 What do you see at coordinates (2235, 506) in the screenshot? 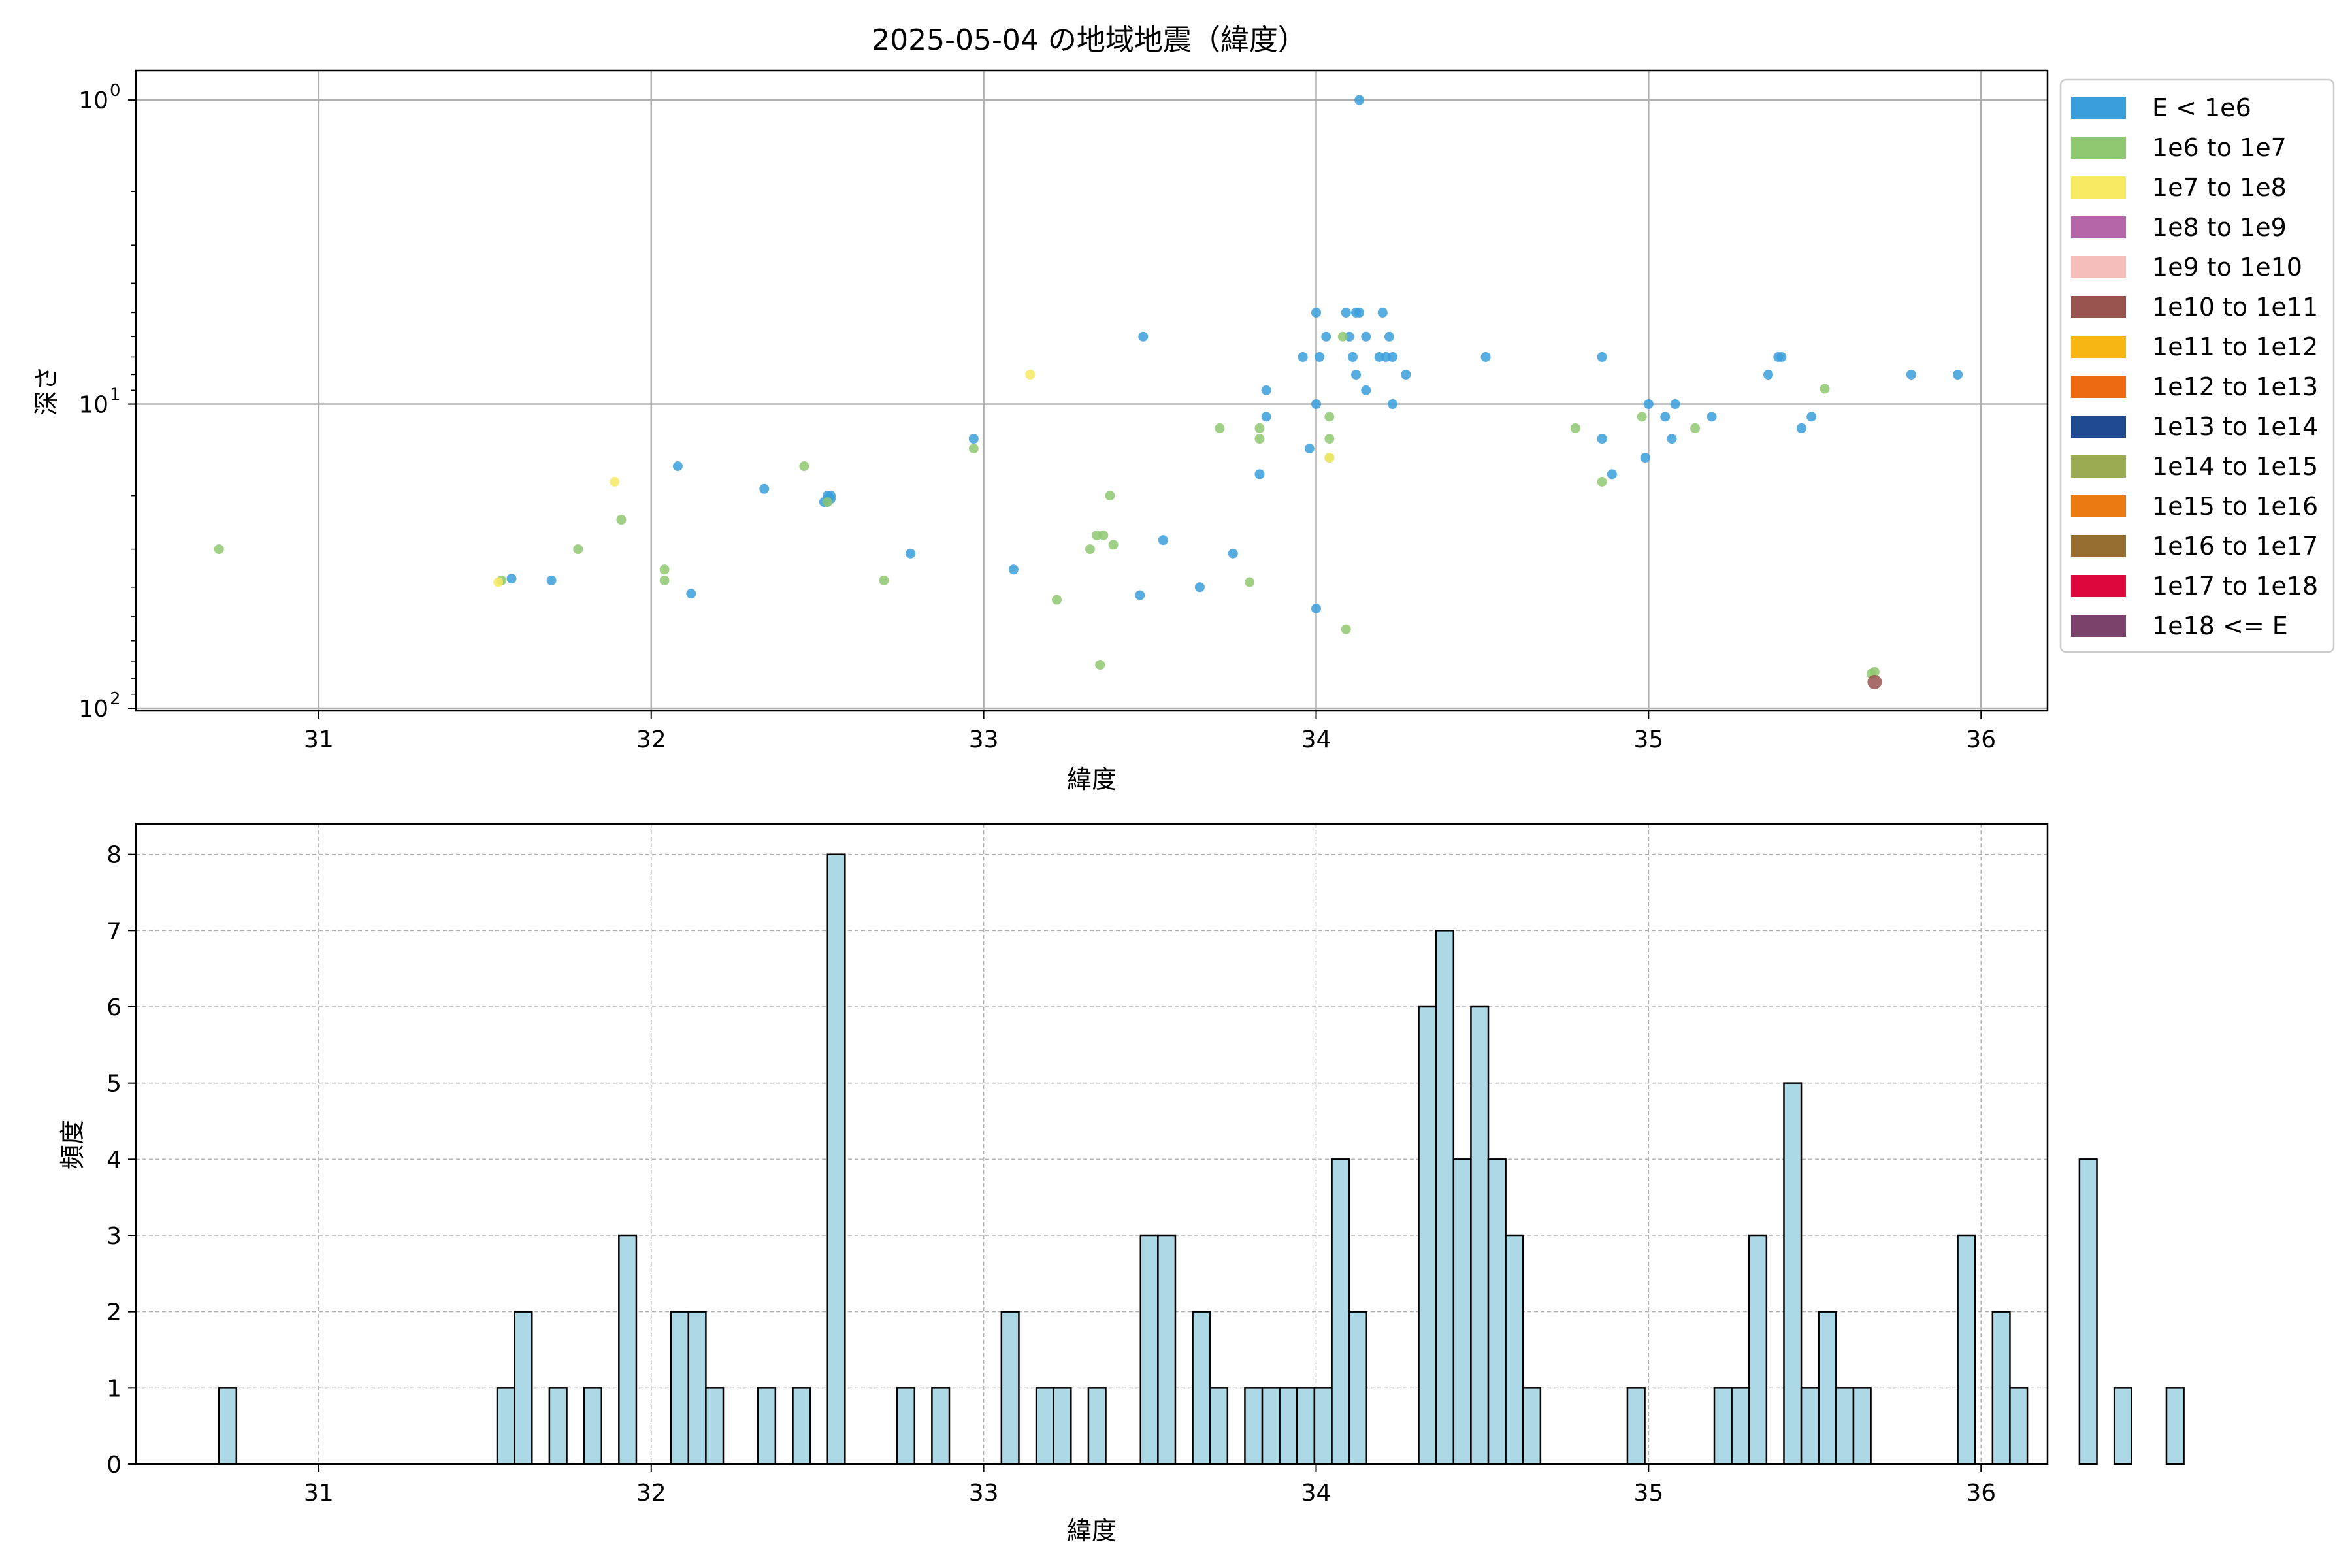
I see `legend-label: 1e15 to 1e16` at bounding box center [2235, 506].